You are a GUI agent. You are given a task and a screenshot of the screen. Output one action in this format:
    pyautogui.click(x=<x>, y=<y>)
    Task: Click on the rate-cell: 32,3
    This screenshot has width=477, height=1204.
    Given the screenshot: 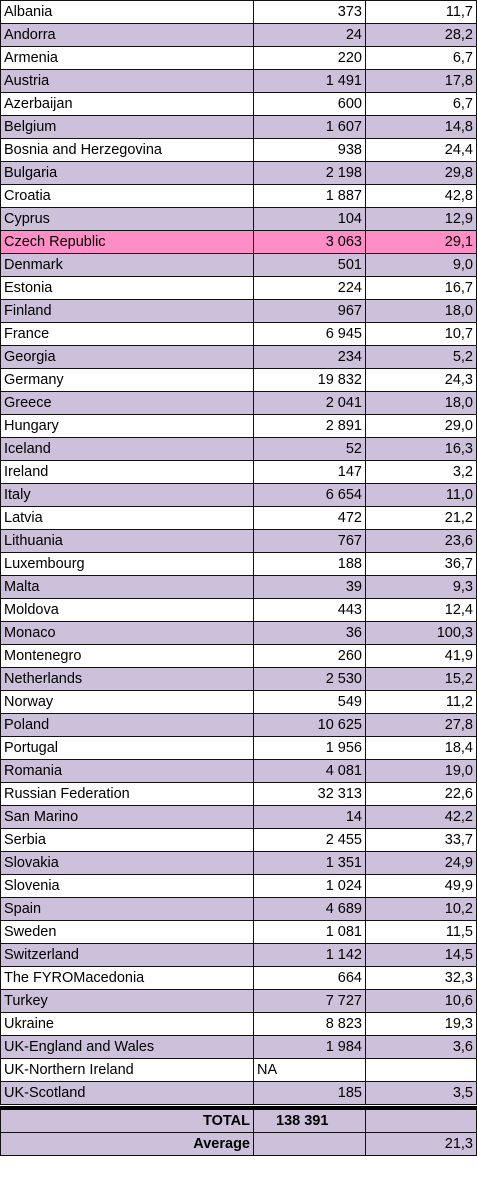 What is the action you would take?
    pyautogui.click(x=421, y=978)
    